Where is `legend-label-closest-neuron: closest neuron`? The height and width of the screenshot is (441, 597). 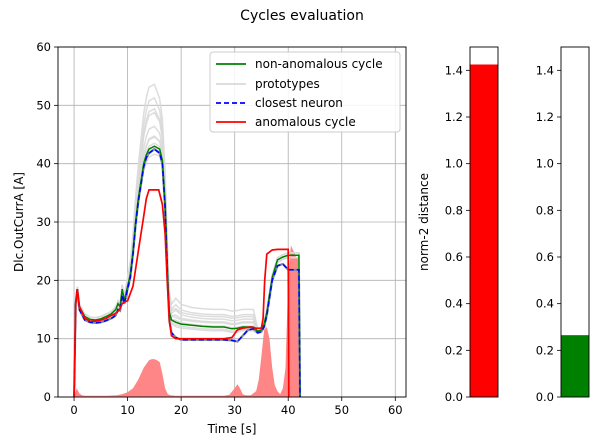
legend-label-closest-neuron: closest neuron is located at coordinates (299, 103).